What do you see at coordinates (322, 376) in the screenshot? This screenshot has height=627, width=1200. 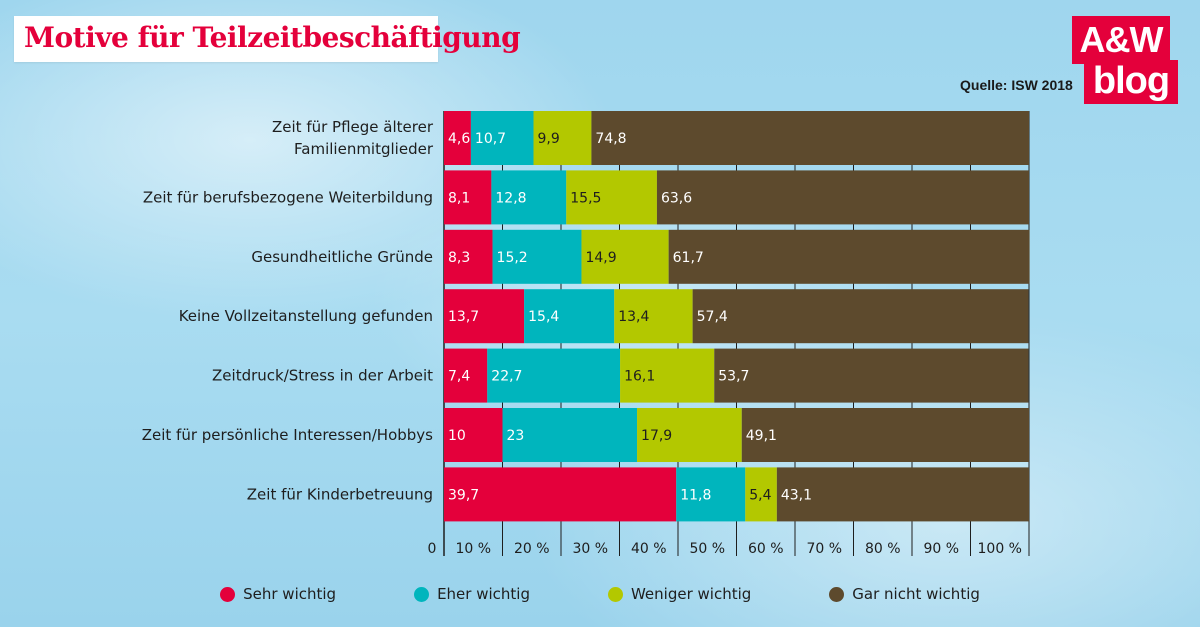 I see `category-label-4: Zeitdruck/Stress in der Arbeit` at bounding box center [322, 376].